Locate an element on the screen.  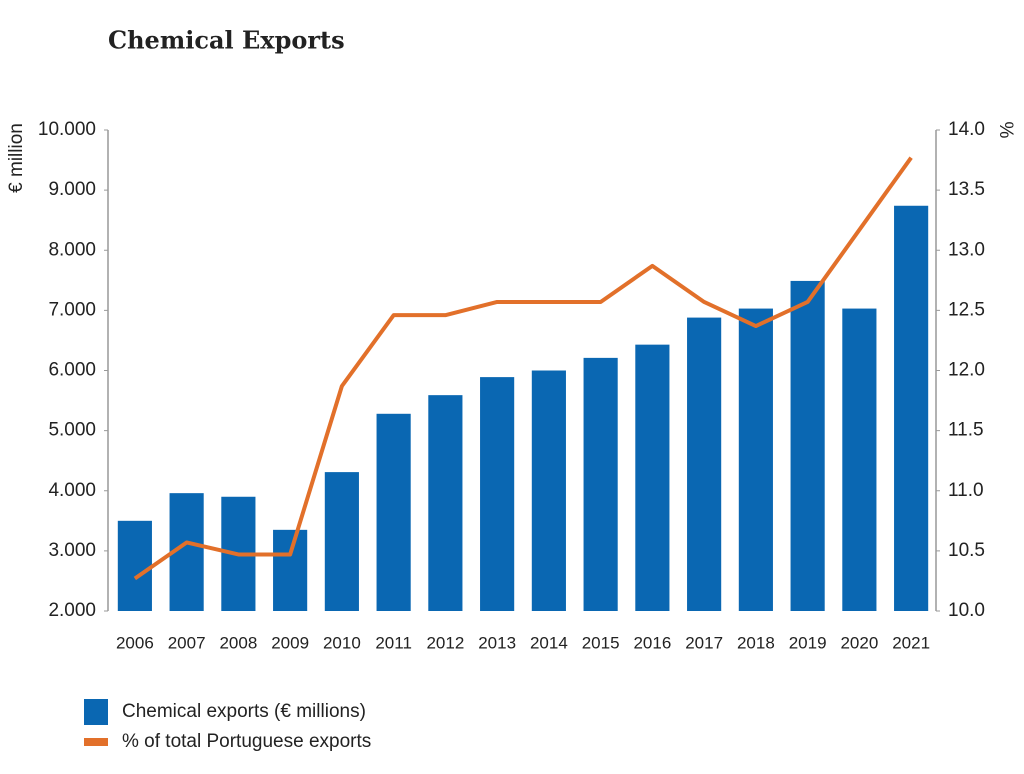
x-tick-label: 2008 is located at coordinates (238, 642).